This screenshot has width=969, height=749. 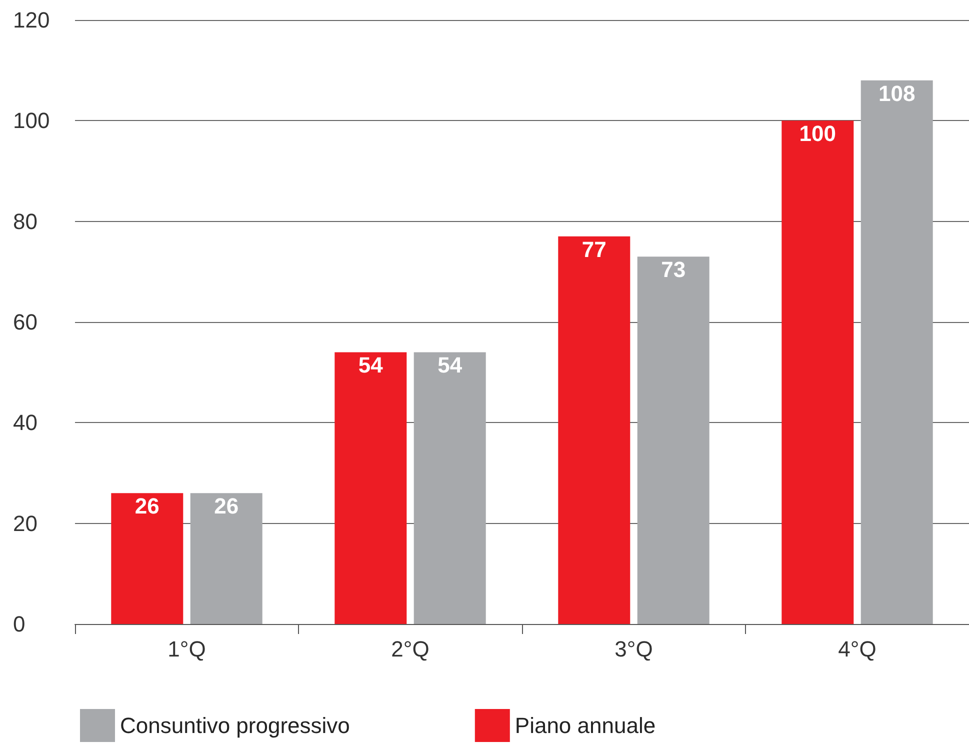 I want to click on y-tick-label: 0, so click(x=19, y=624).